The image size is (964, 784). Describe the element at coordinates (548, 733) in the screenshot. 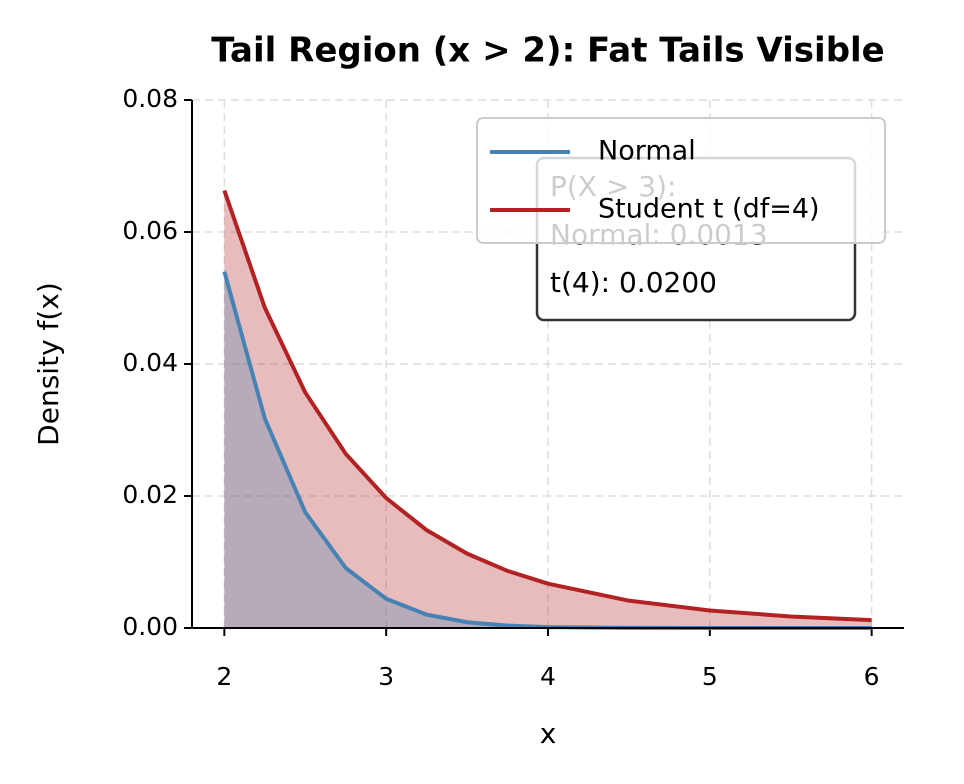

I see `x-axis-label: x` at that location.